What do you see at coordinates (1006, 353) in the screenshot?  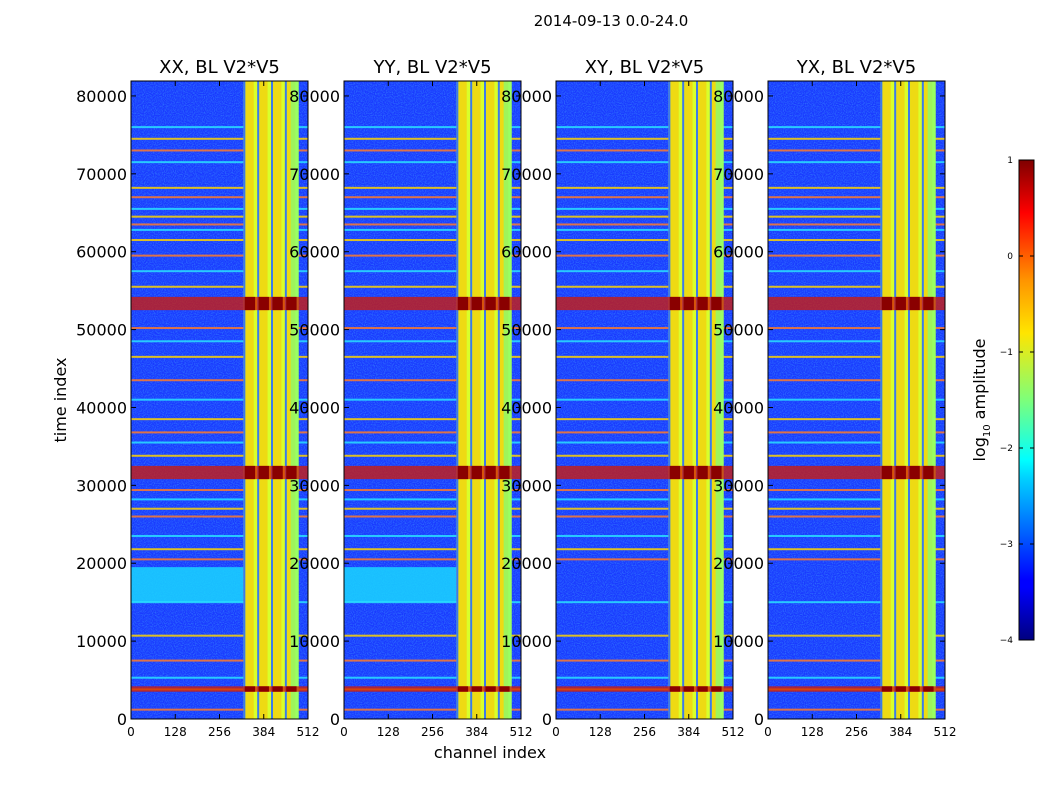 I see `colorbar-tick-label: −1` at bounding box center [1006, 353].